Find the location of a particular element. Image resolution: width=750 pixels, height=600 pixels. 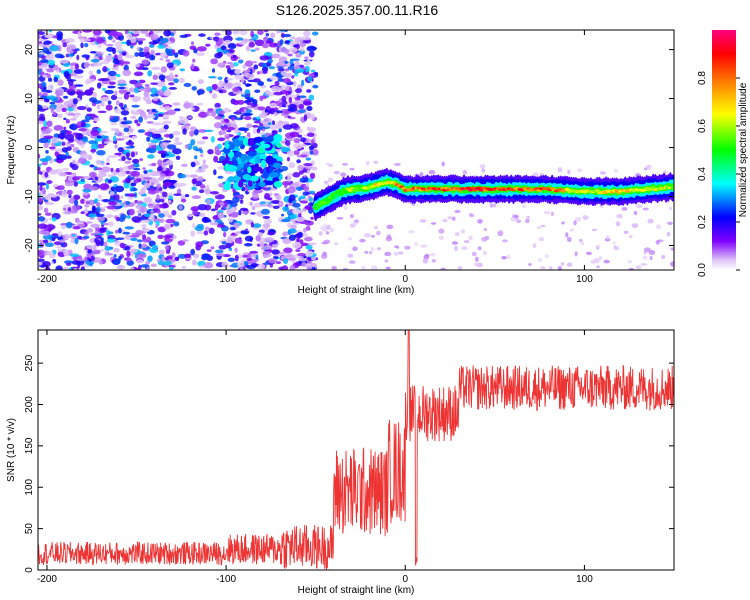

spectrogram-y-tick-label: -20 is located at coordinates (29, 245).